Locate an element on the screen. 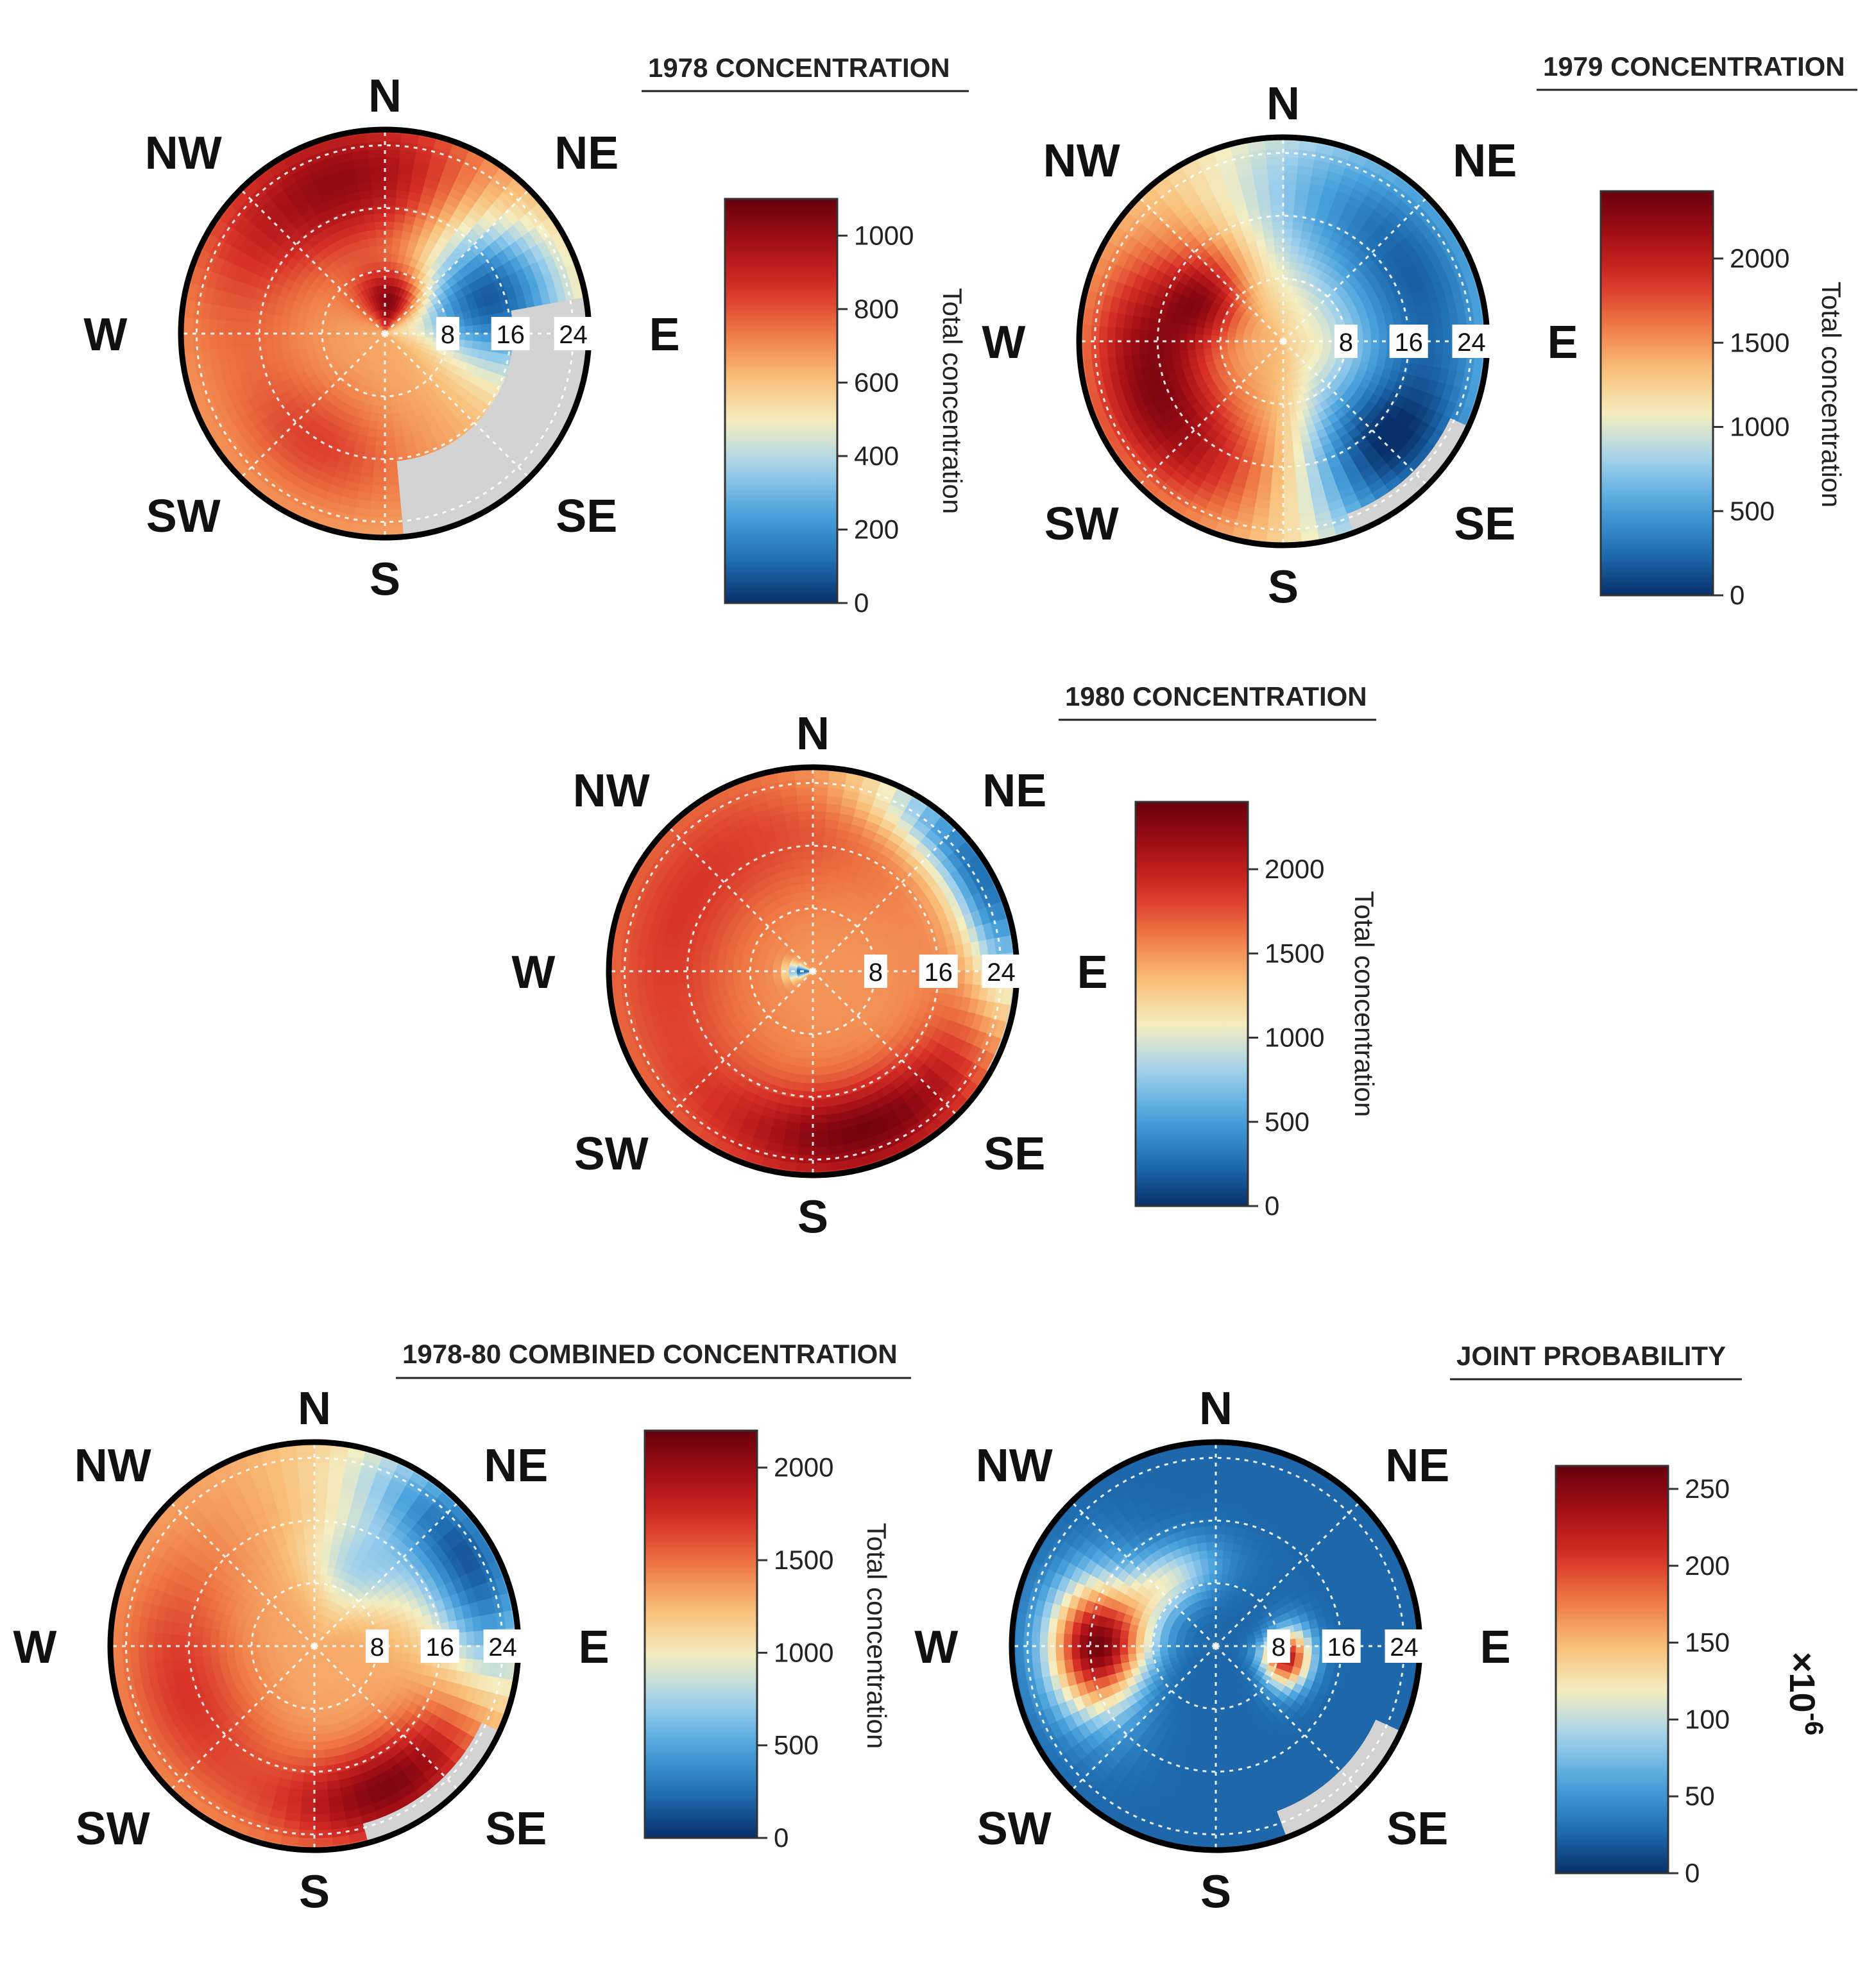  colorbar-tick-label: 1500 is located at coordinates (1759, 342).